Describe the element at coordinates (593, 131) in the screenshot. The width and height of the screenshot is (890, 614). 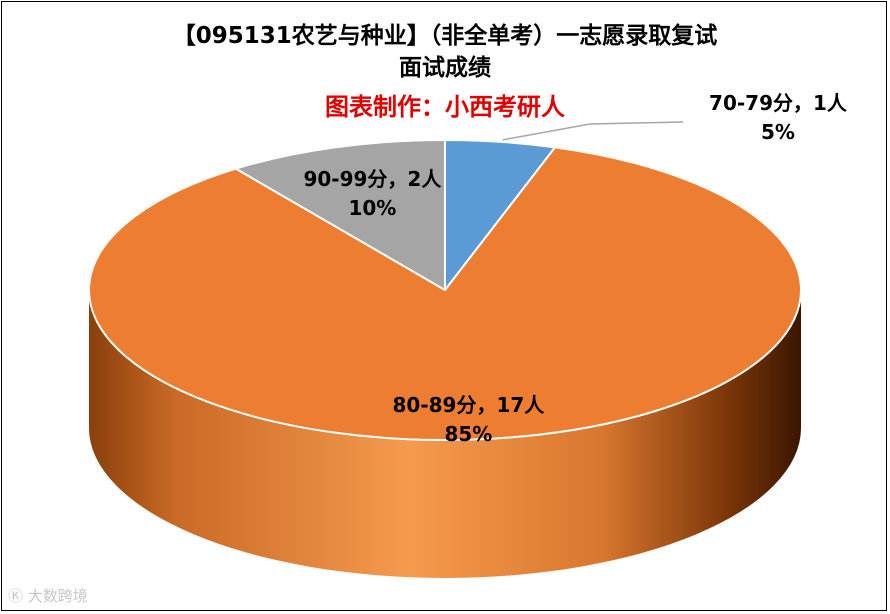
I see `leader-line` at that location.